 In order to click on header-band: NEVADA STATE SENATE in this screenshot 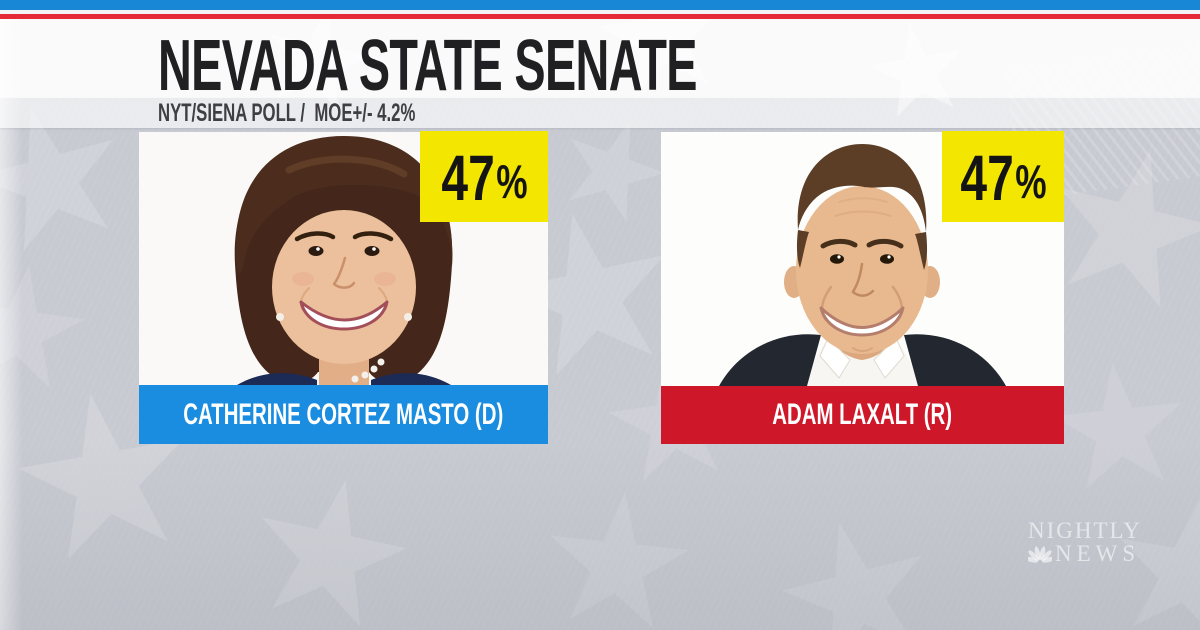, I will do `click(600, 60)`.